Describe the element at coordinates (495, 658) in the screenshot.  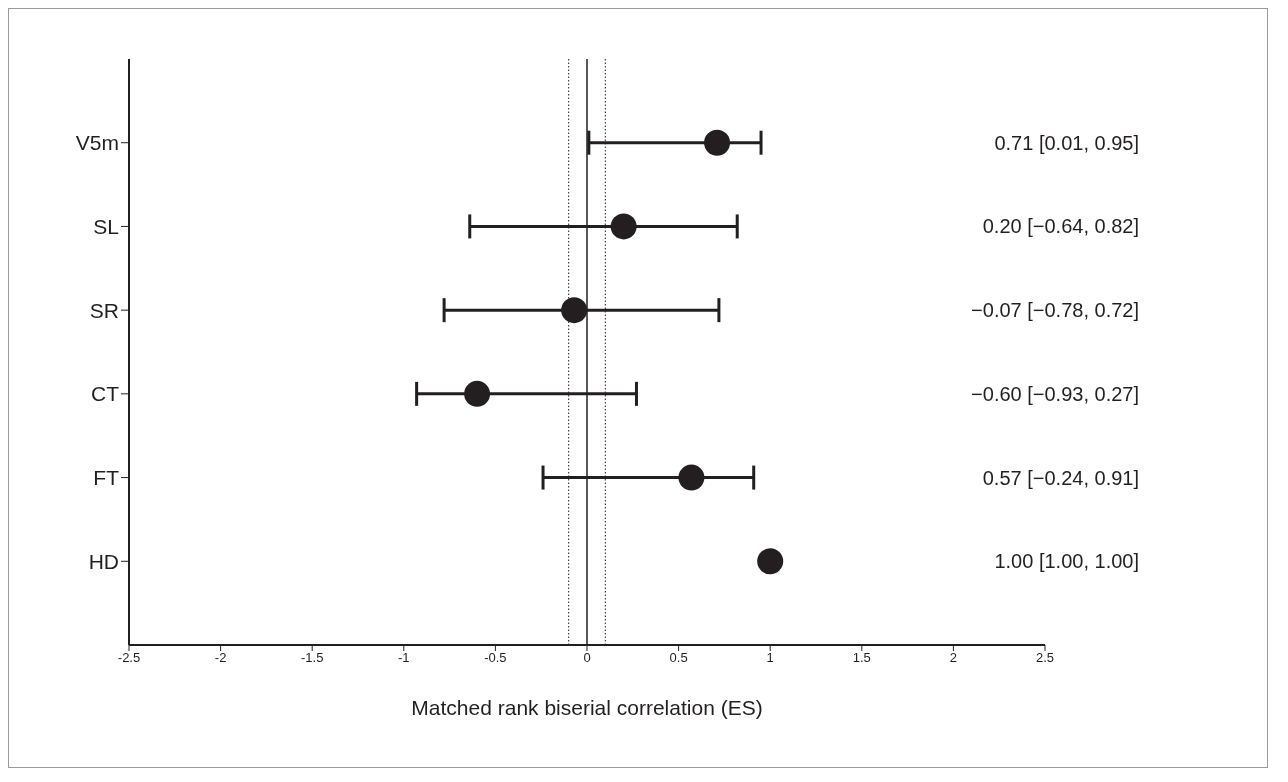
I see `x-tick-label: -0.5` at that location.